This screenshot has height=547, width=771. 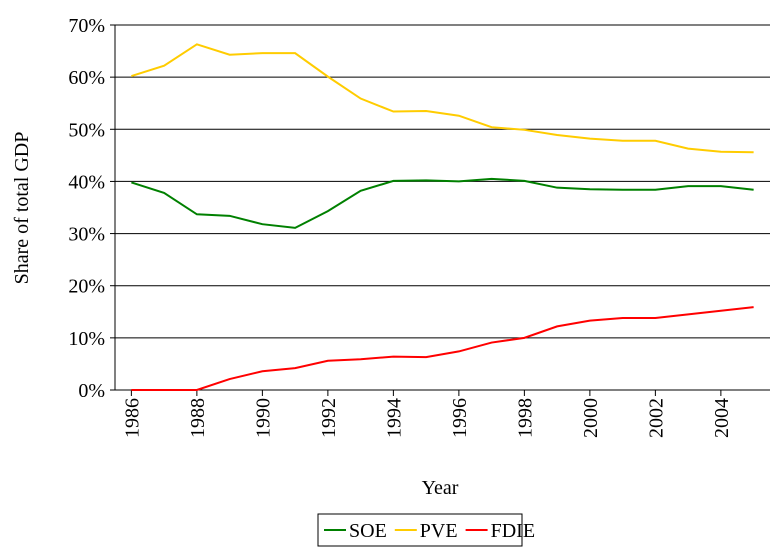 I want to click on legend-label: PVE, so click(x=439, y=531).